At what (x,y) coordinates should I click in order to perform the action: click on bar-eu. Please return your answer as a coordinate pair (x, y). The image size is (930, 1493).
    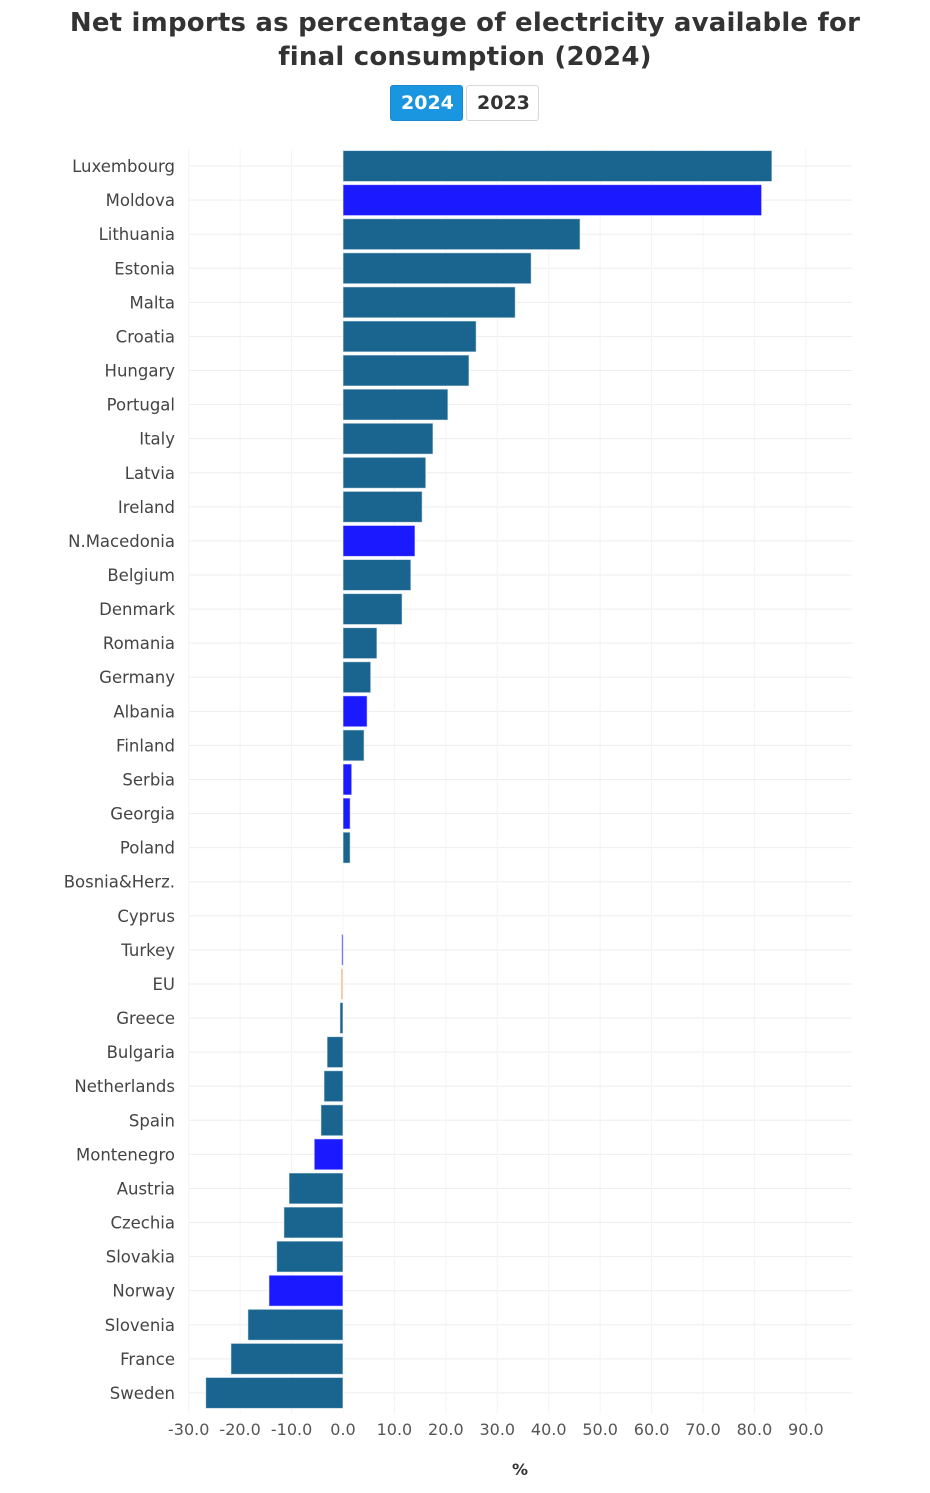
    Looking at the image, I should click on (342, 983).